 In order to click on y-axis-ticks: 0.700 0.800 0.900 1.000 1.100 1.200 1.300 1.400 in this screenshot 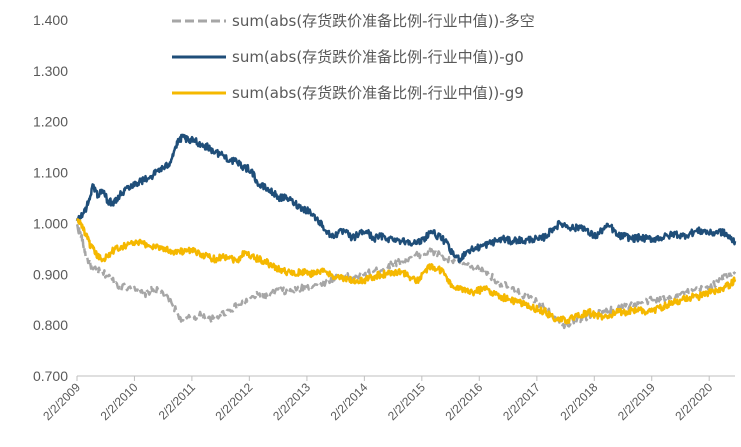, I will do `click(50, 198)`.